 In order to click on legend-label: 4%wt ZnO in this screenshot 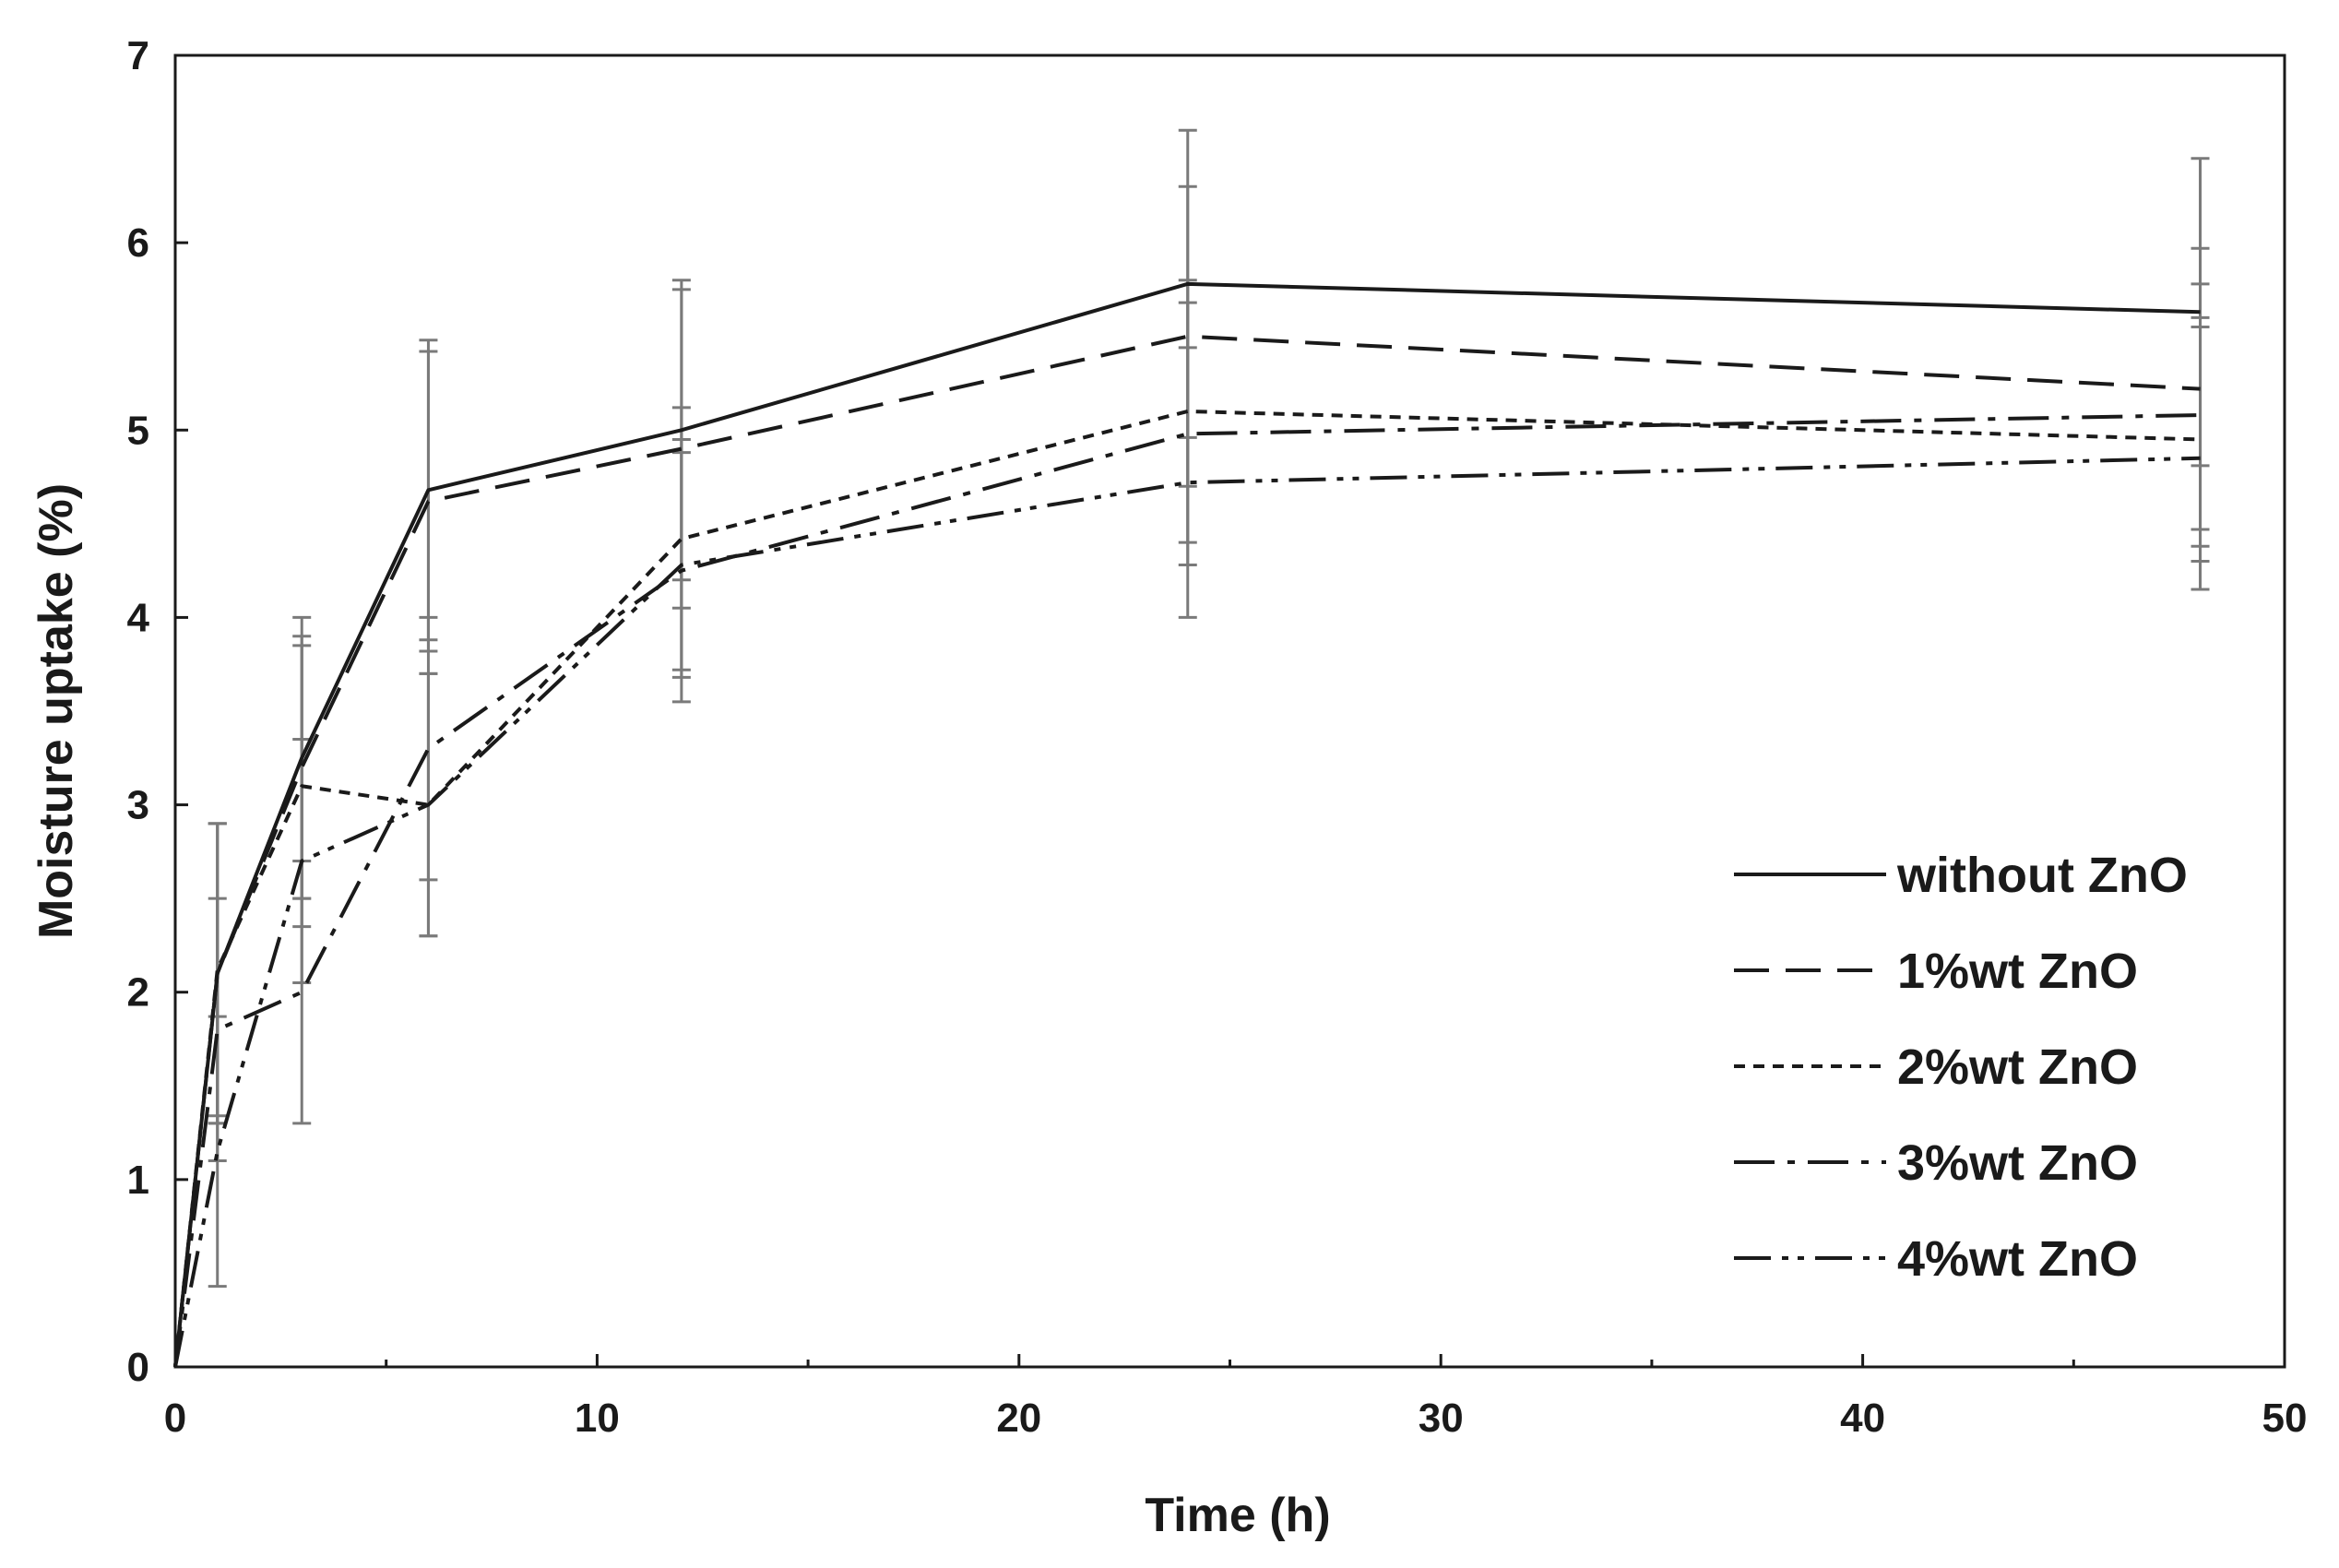, I will do `click(2018, 1259)`.